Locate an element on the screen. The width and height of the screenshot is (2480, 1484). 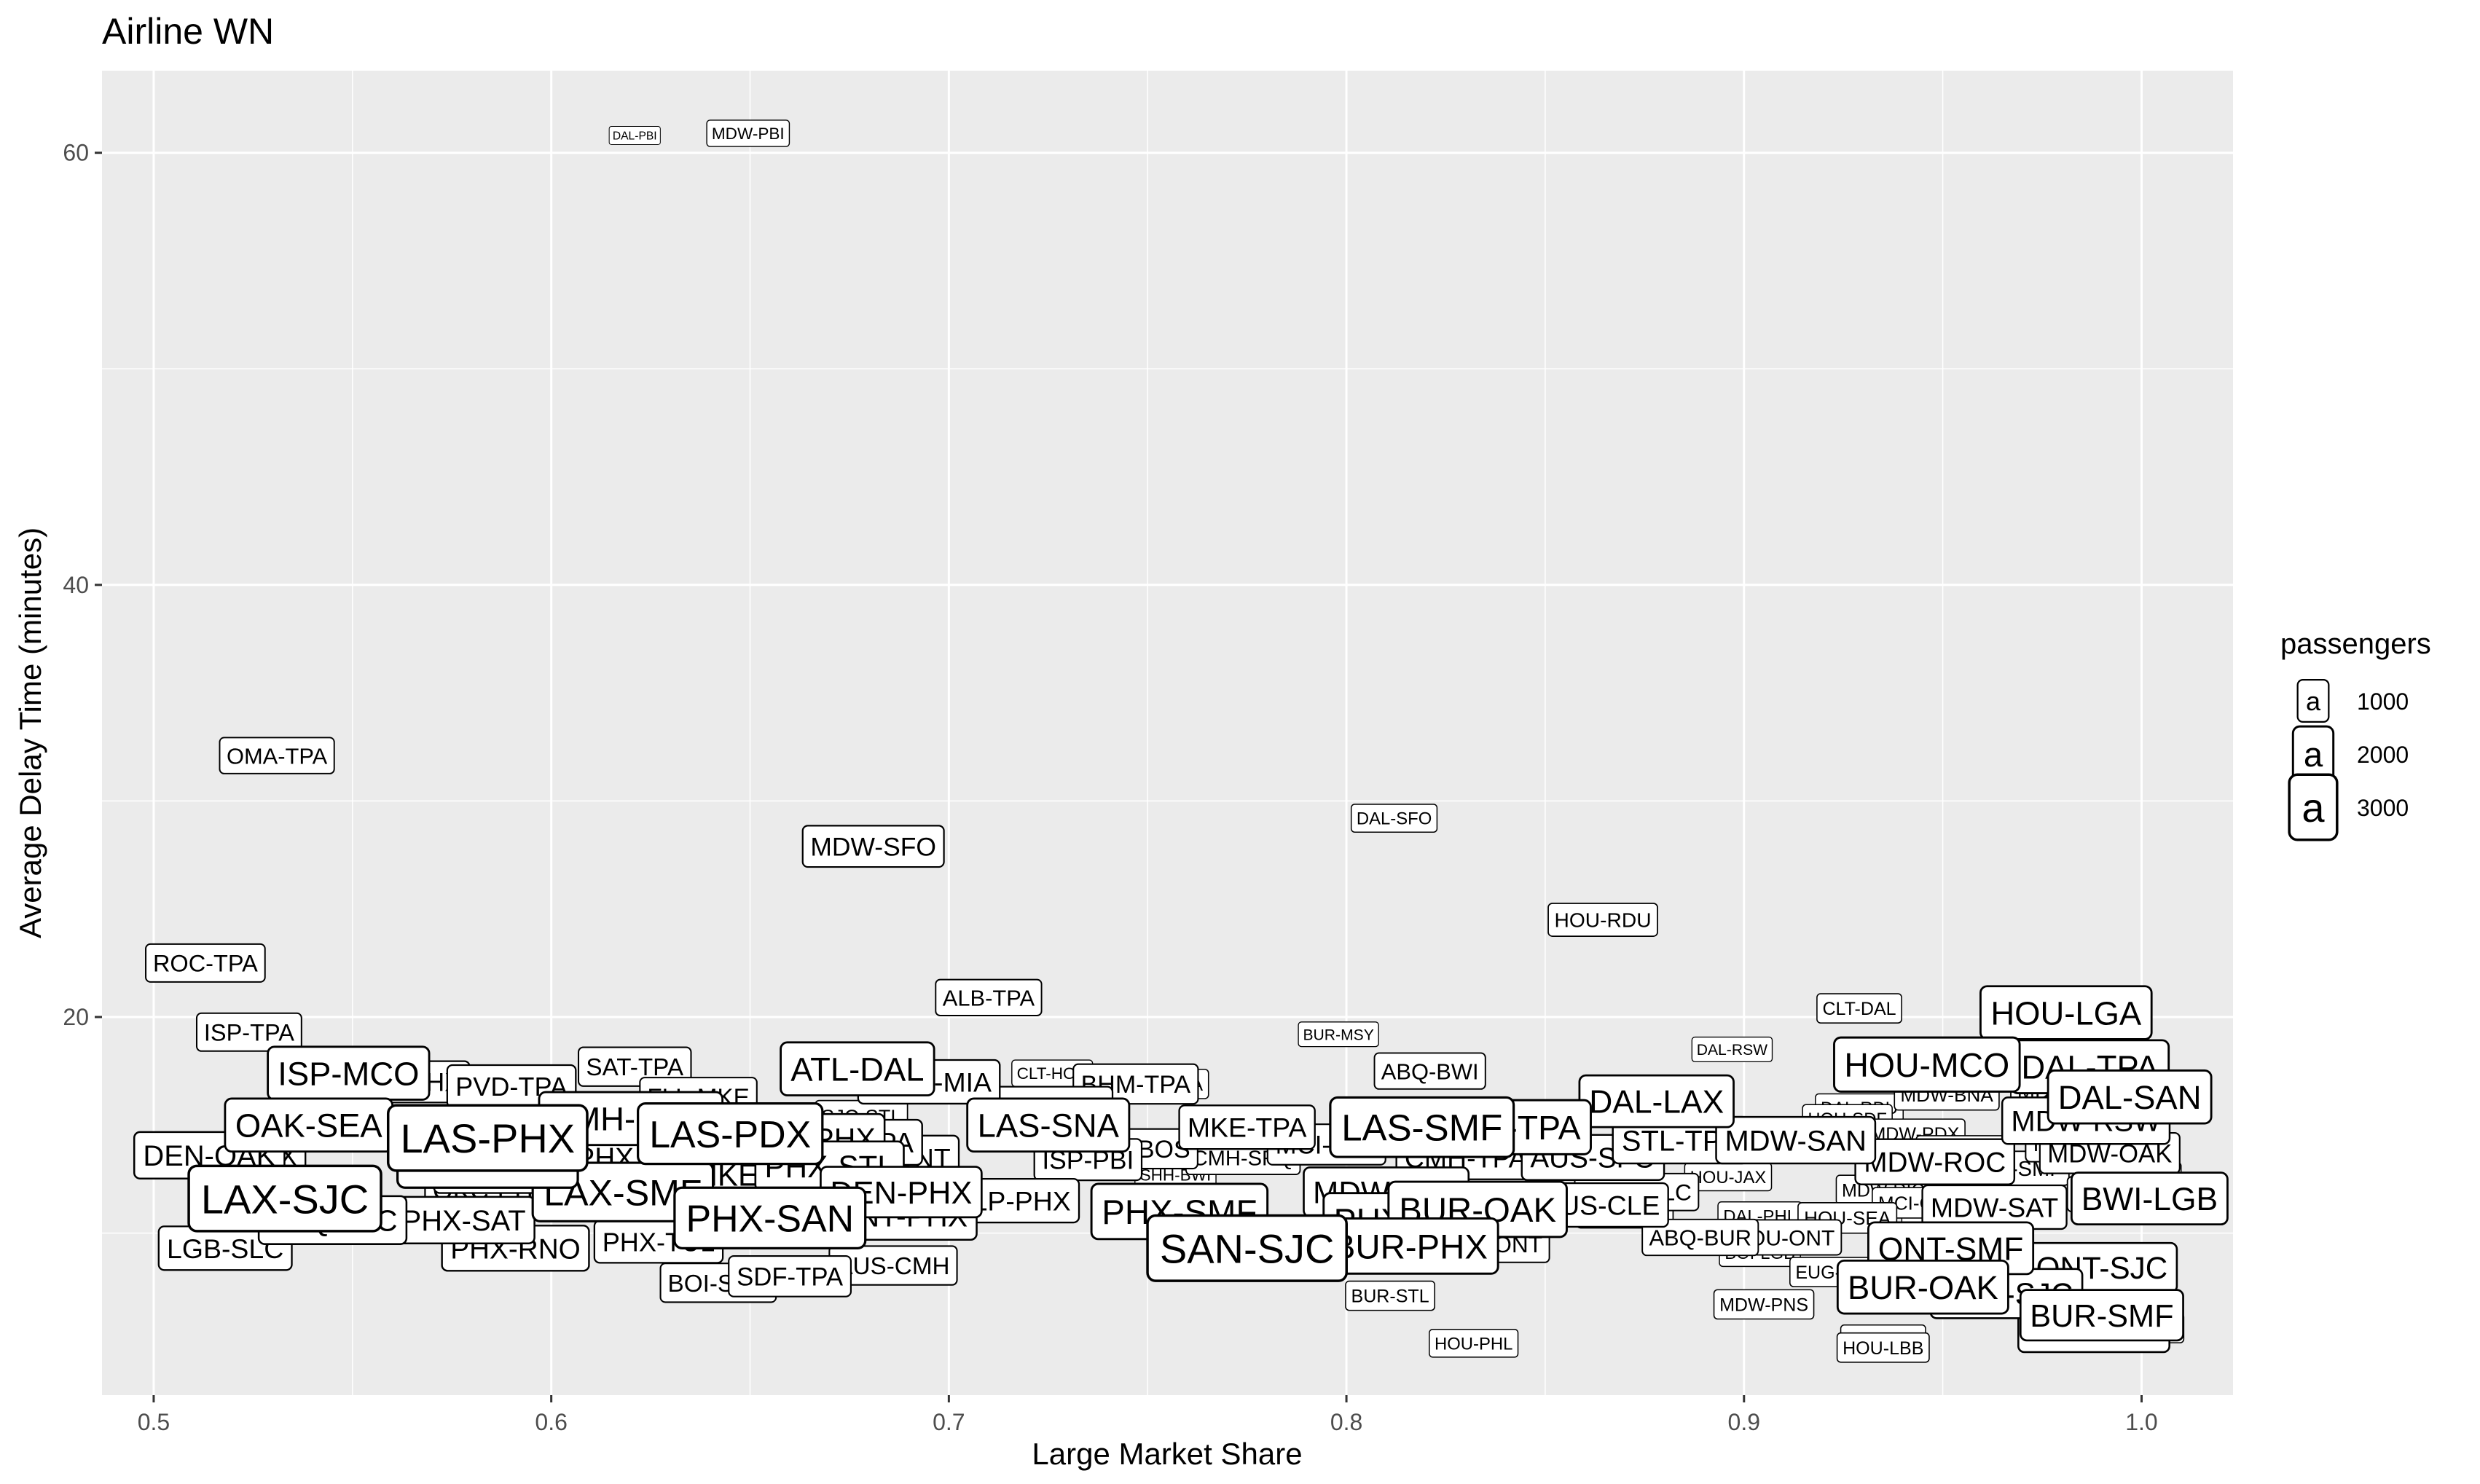
data-point-label-text: SAN-SJC is located at coordinates (1247, 1248).